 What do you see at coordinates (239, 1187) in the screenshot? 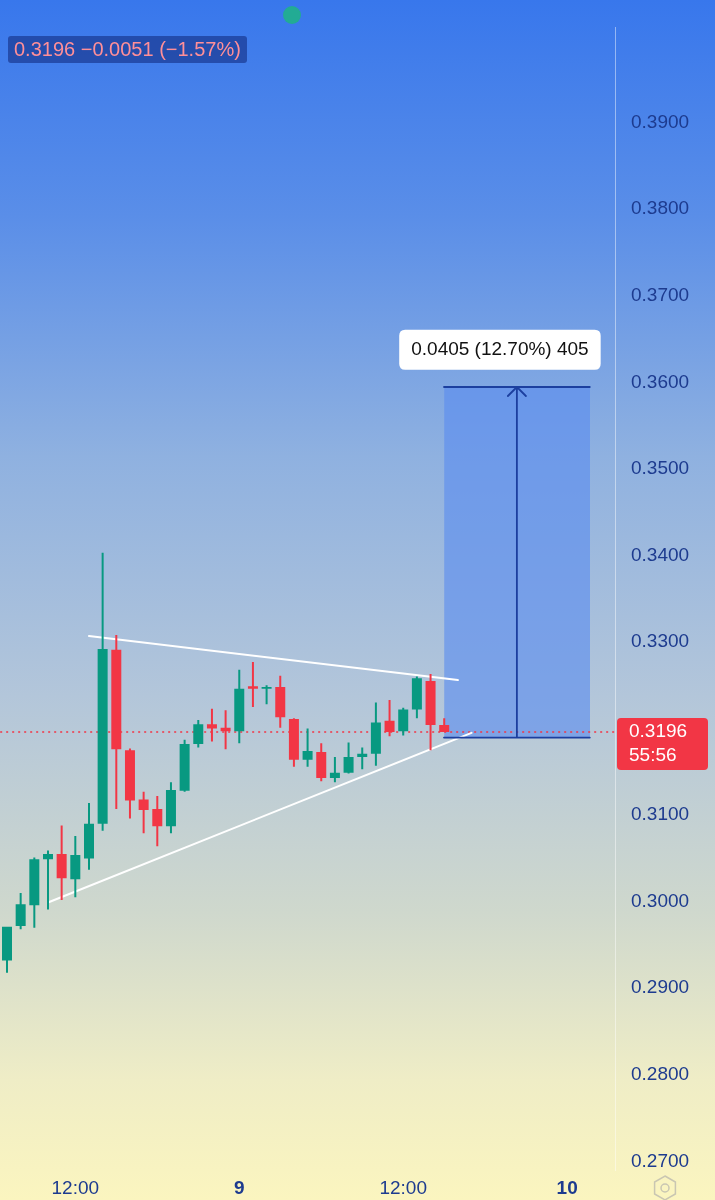
I see `x-tick-label: 9` at bounding box center [239, 1187].